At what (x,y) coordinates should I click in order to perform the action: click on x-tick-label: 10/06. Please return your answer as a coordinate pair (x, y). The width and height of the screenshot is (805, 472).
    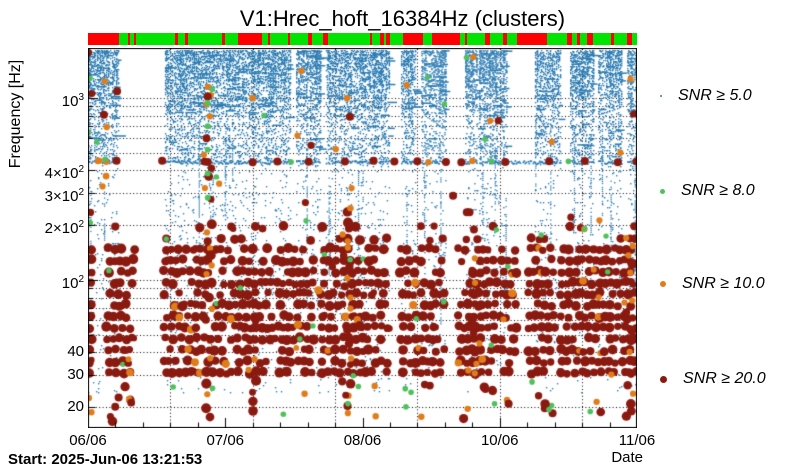
    Looking at the image, I should click on (499, 440).